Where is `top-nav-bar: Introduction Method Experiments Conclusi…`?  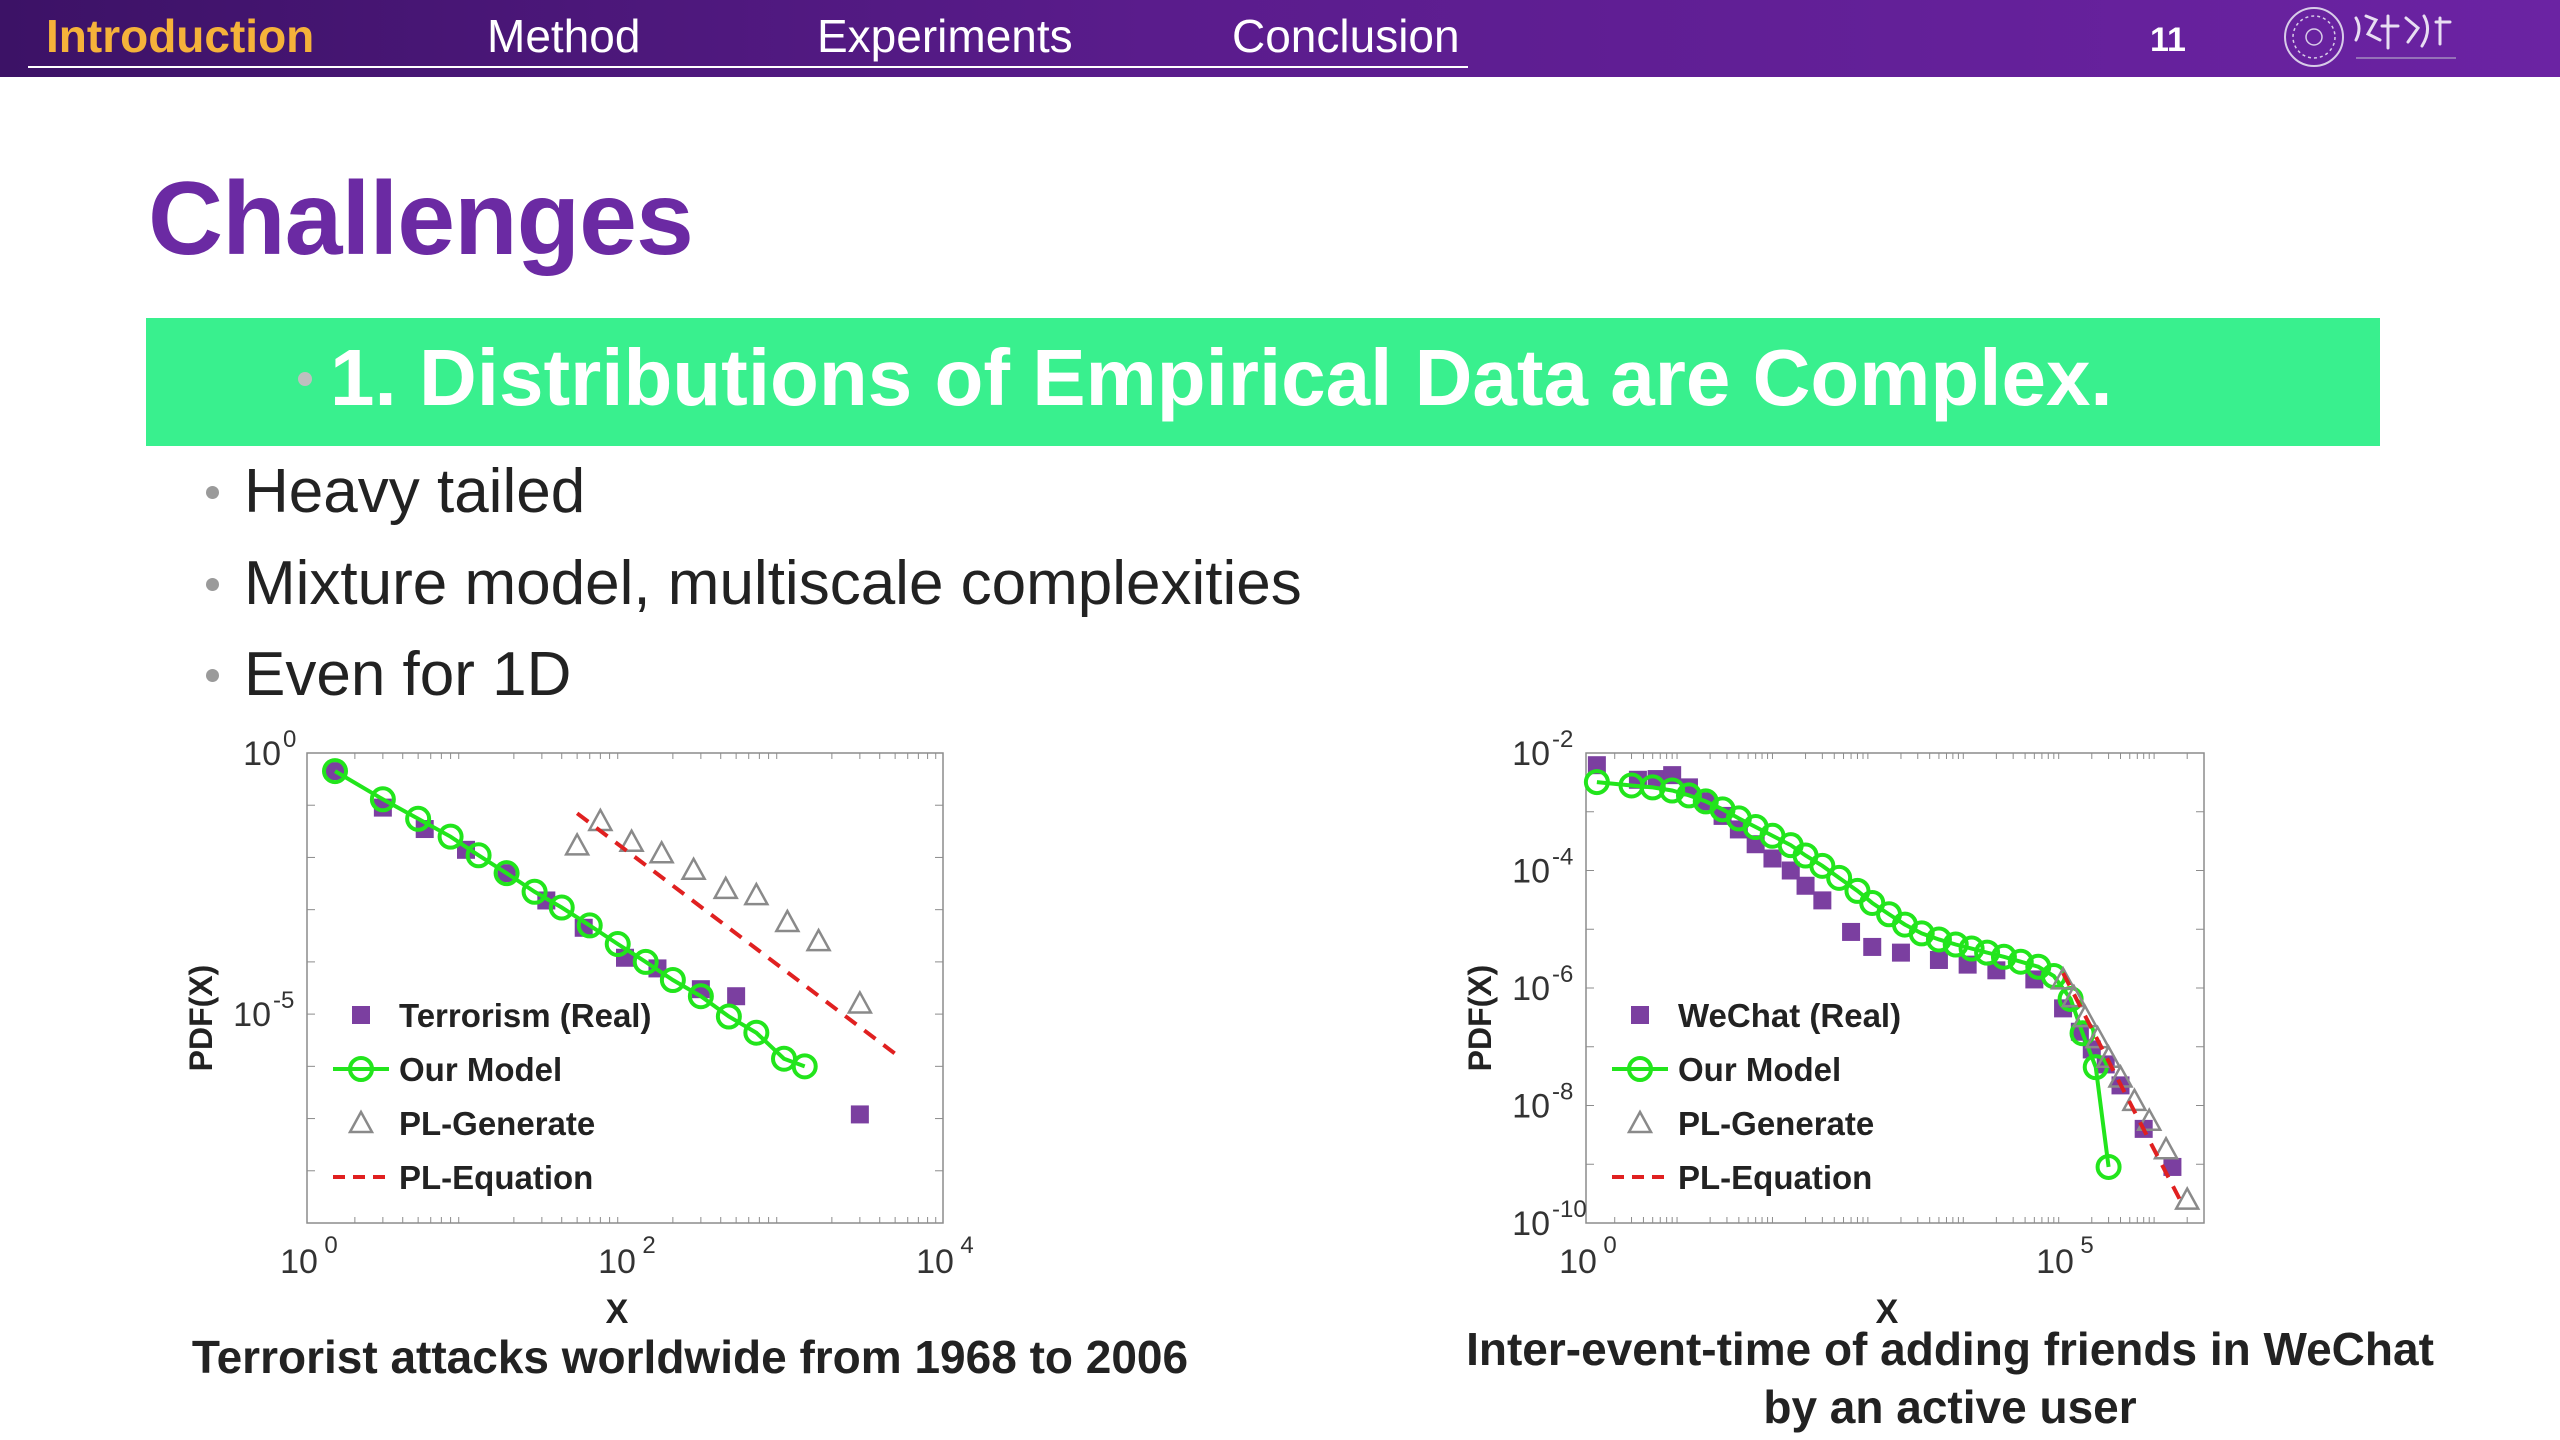 top-nav-bar: Introduction Method Experiments Conclusi… is located at coordinates (1280, 38).